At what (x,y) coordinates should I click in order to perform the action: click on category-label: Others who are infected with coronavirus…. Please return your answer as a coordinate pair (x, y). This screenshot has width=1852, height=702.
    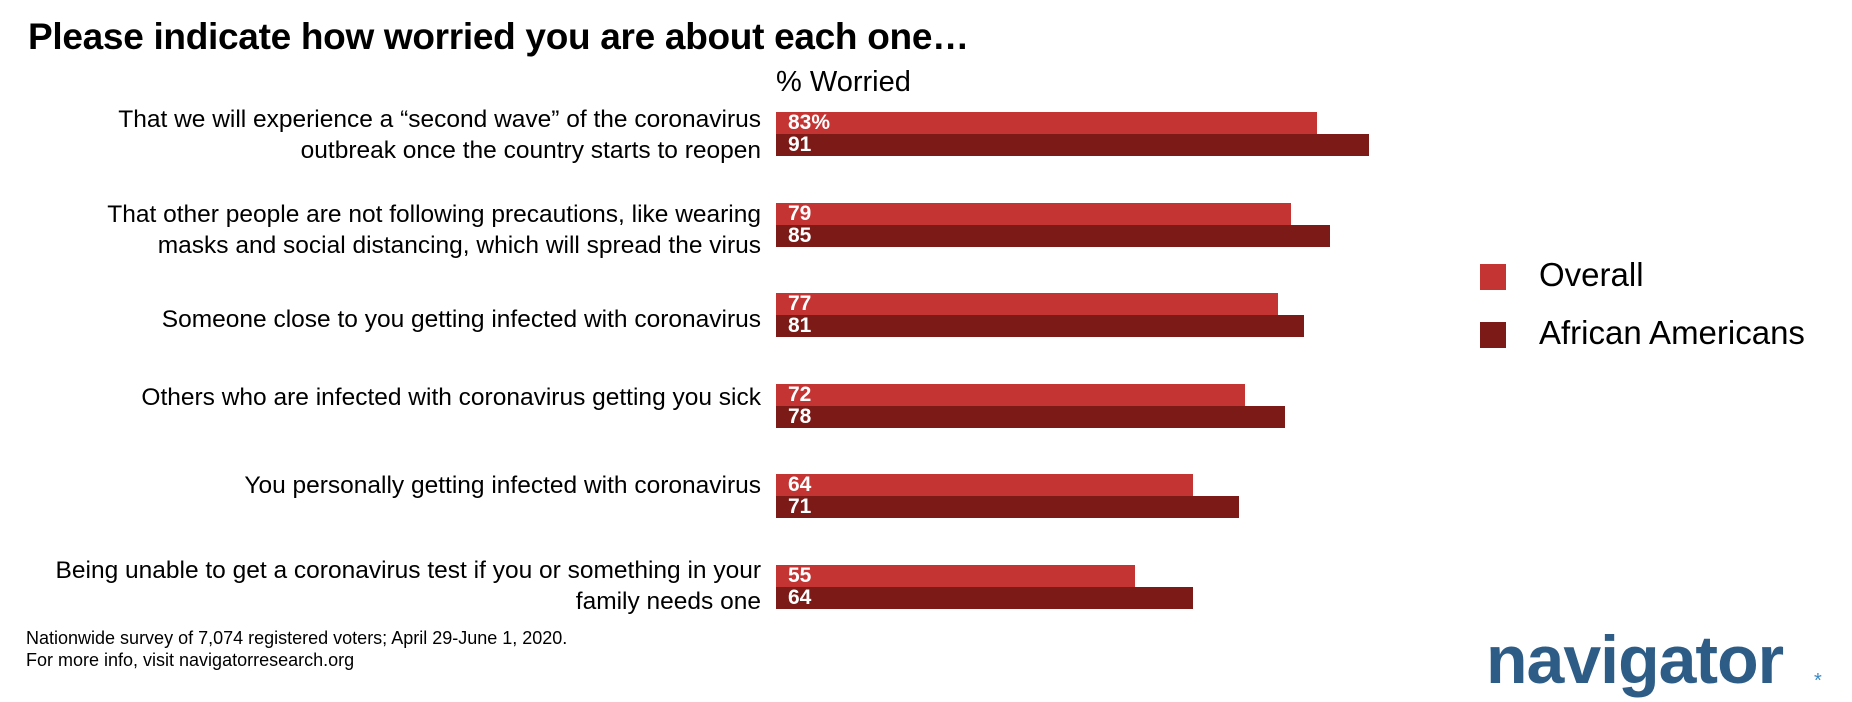
    Looking at the image, I should click on (380, 397).